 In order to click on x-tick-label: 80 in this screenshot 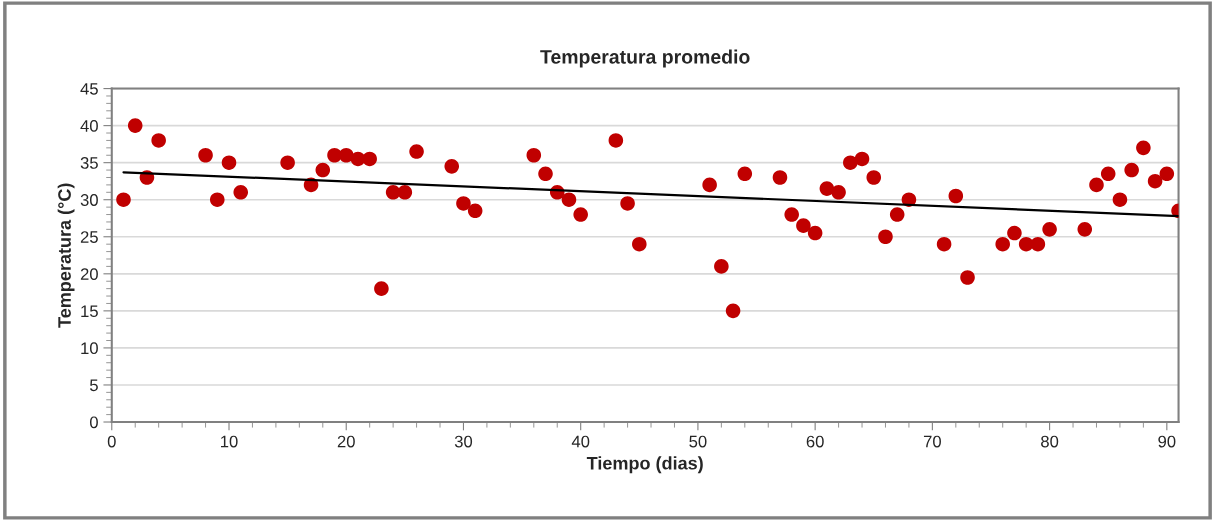, I will do `click(1050, 441)`.